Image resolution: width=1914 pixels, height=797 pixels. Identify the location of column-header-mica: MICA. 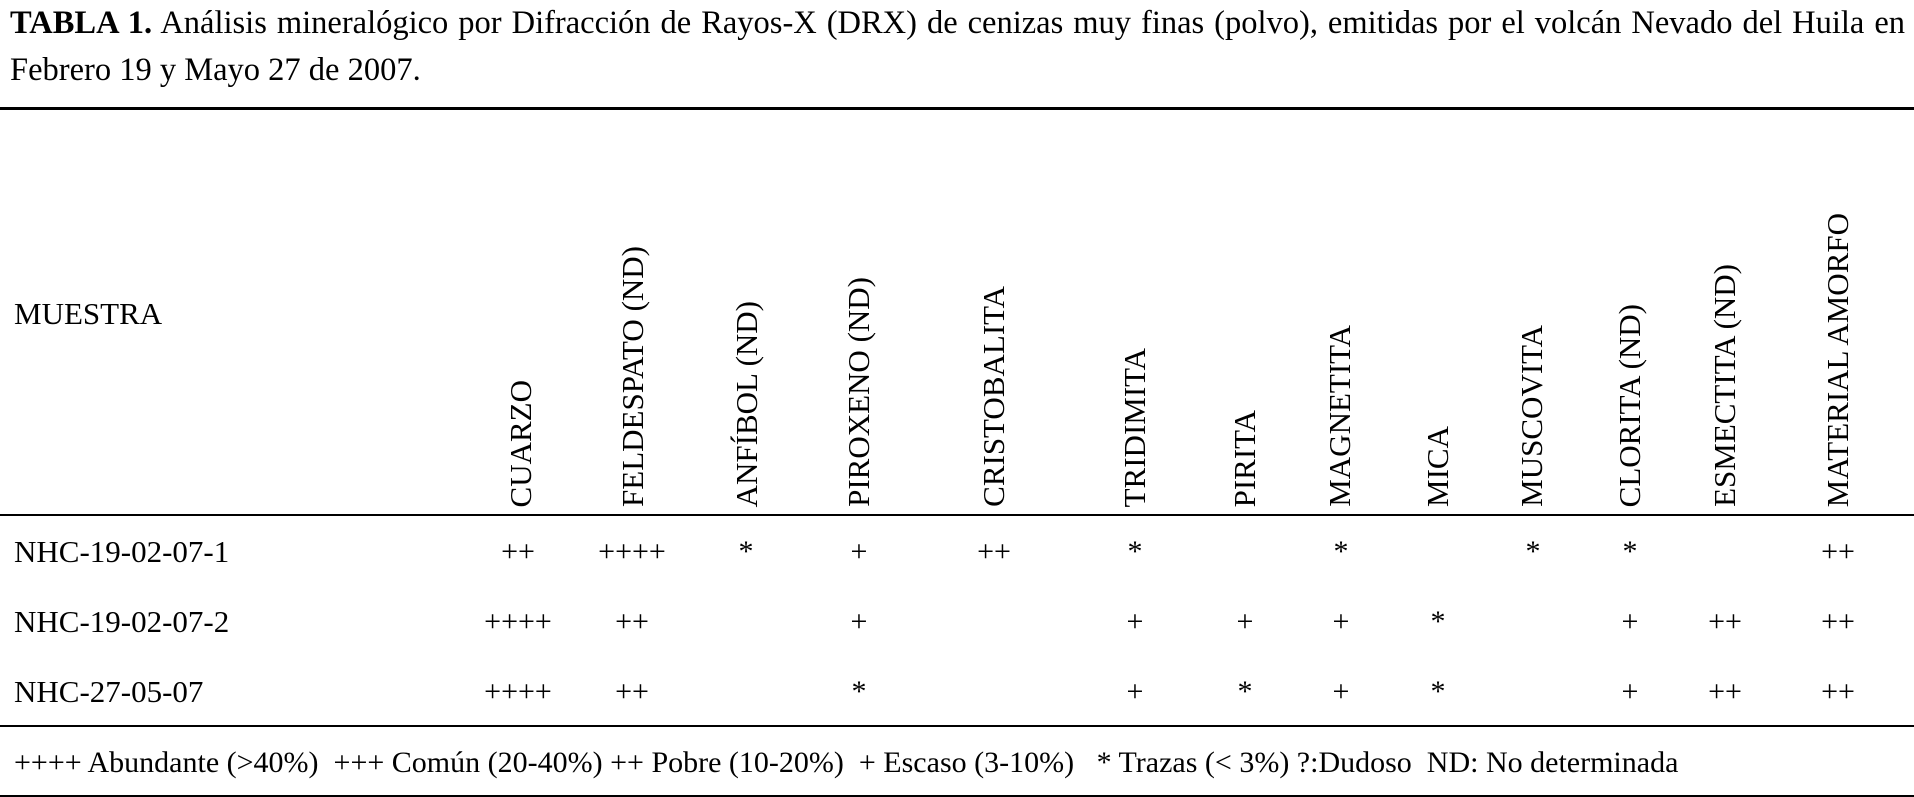
(1437, 466).